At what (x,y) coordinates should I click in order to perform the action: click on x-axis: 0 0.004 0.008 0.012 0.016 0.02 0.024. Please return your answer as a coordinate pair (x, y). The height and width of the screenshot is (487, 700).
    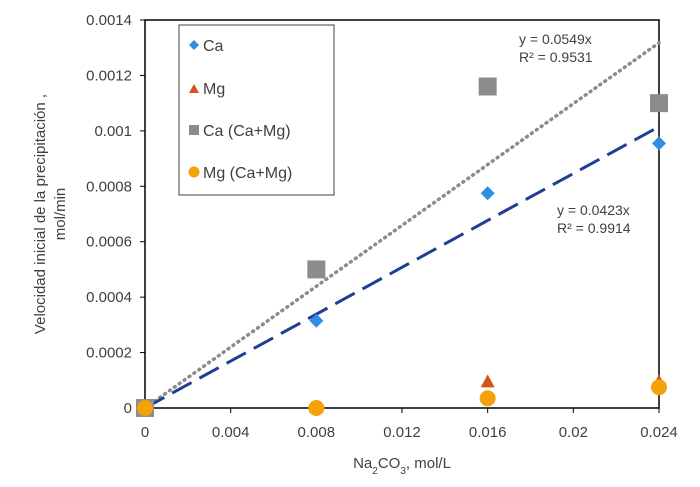
    Looking at the image, I should click on (409, 424).